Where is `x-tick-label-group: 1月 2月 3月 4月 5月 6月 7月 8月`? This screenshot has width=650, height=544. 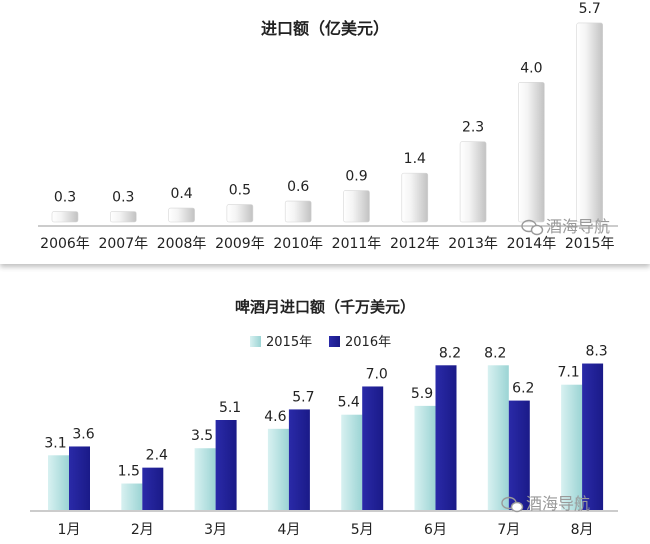
x-tick-label-group: 1月 2月 3月 4月 5月 6月 7月 8月 is located at coordinates (326, 530).